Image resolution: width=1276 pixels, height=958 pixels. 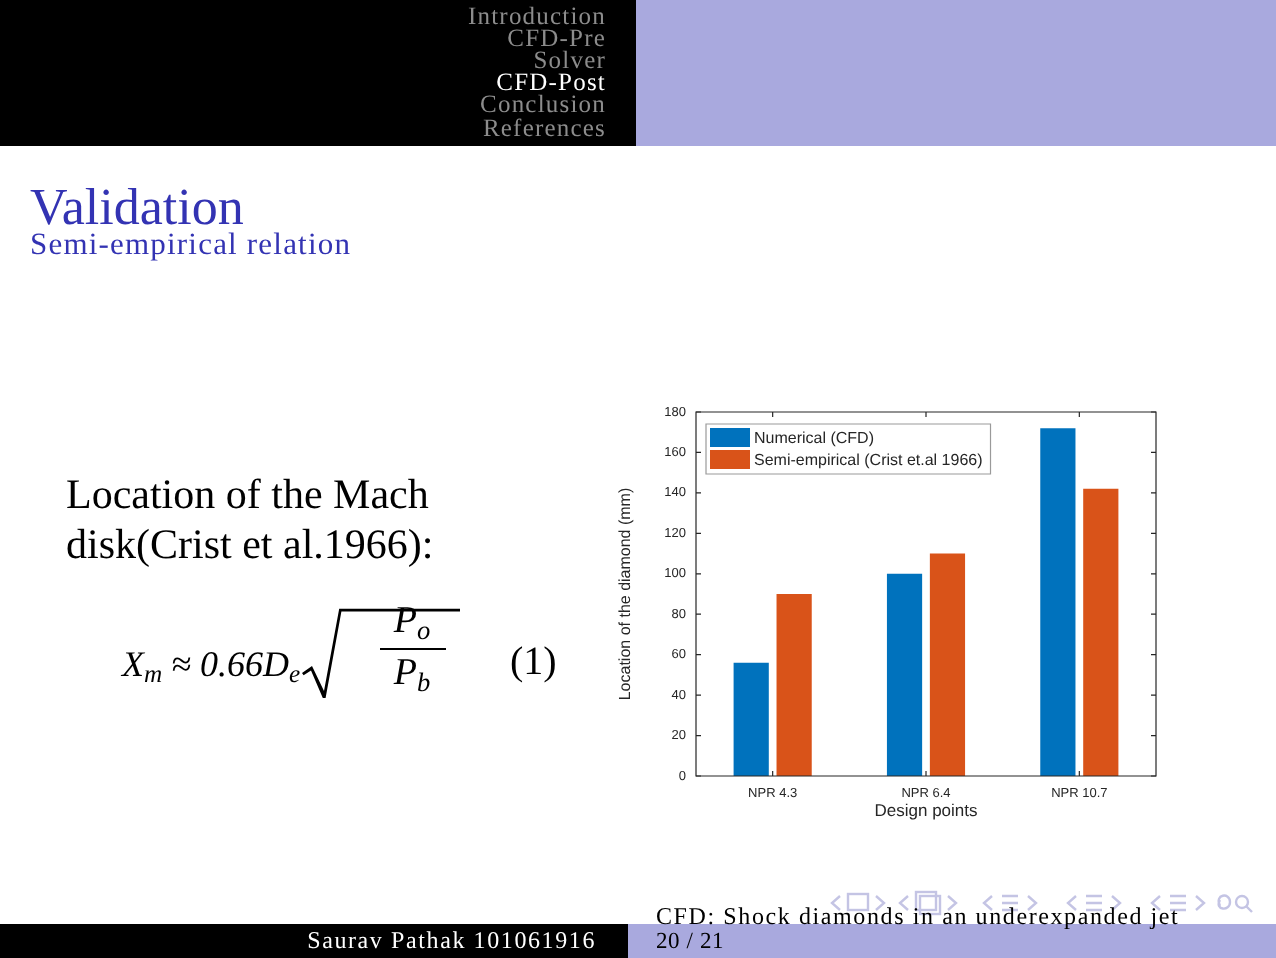 I want to click on text: CFD: Shock diamonds in an underexpanded jet, so click(x=918, y=916).